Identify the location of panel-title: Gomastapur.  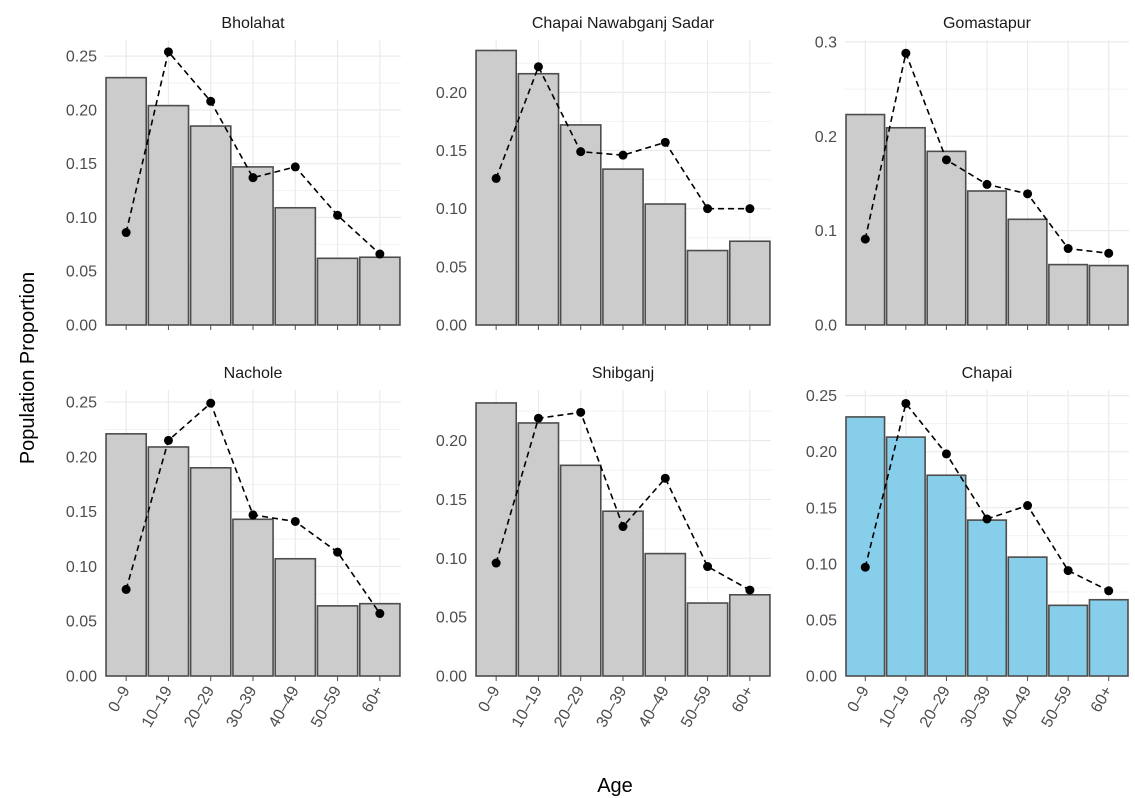
(987, 23).